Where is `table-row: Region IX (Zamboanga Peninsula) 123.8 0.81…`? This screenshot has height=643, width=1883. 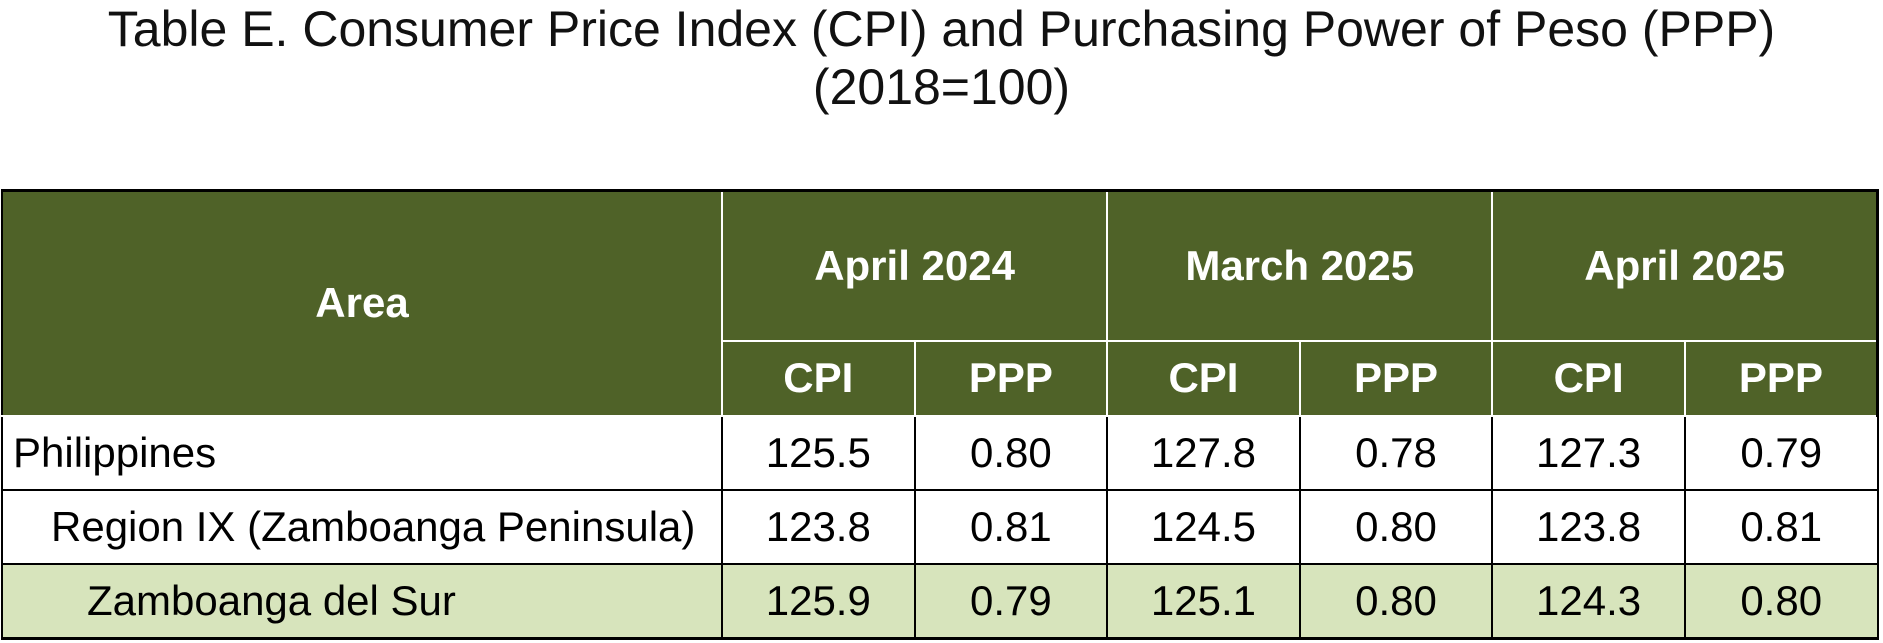
table-row: Region IX (Zamboanga Peninsula) 123.8 0.81… is located at coordinates (940, 526).